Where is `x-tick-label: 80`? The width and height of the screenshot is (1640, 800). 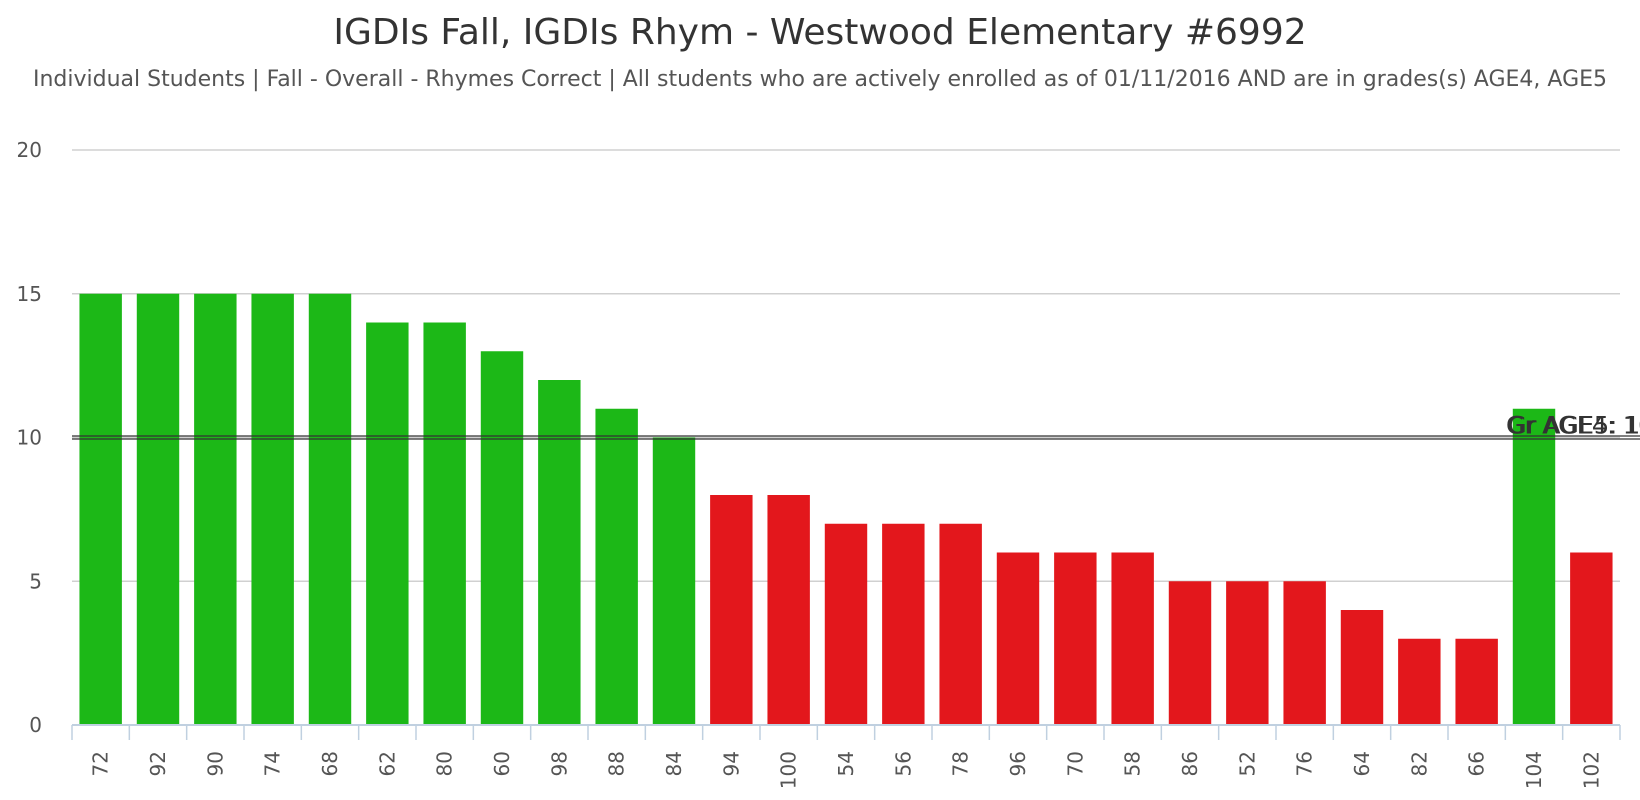
x-tick-label: 80 is located at coordinates (445, 763).